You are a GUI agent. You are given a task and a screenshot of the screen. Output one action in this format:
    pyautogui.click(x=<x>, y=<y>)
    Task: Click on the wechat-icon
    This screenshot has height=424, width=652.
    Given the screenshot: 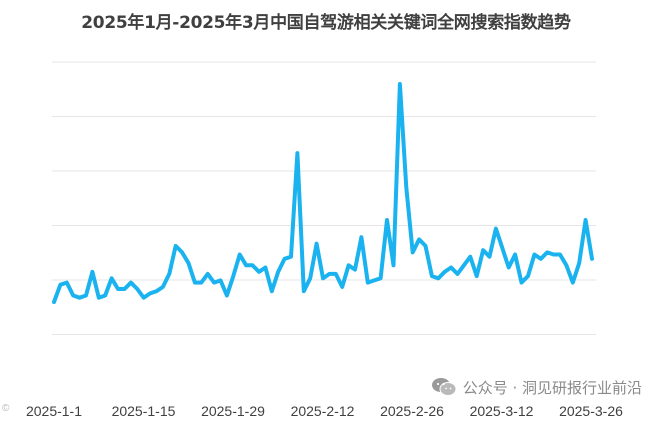 What is the action you would take?
    pyautogui.click(x=444, y=387)
    